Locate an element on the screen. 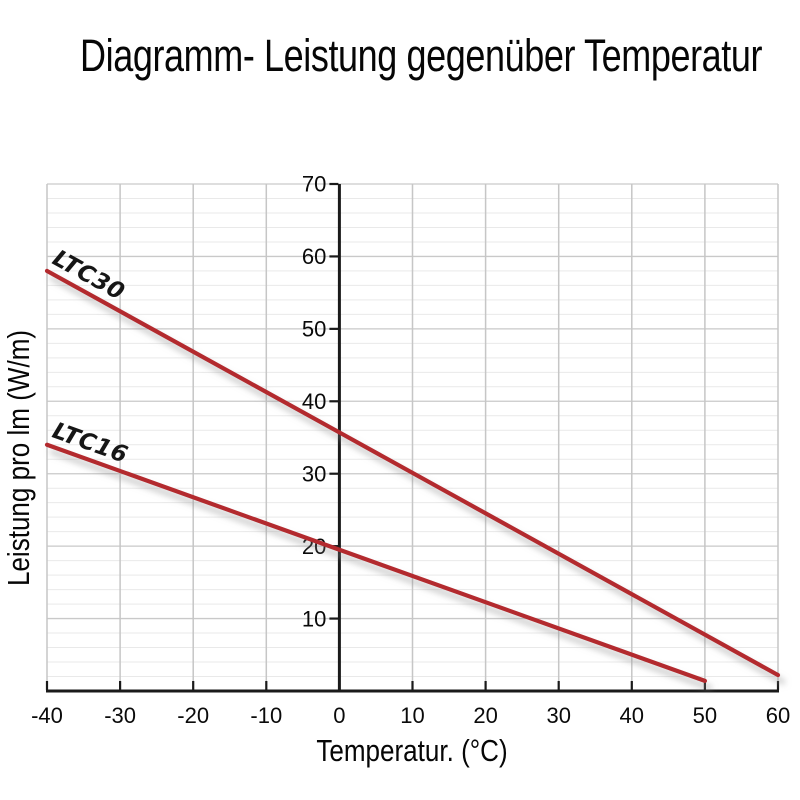 Image resolution: width=800 pixels, height=800 pixels. x-tick-label: 10 is located at coordinates (412, 715).